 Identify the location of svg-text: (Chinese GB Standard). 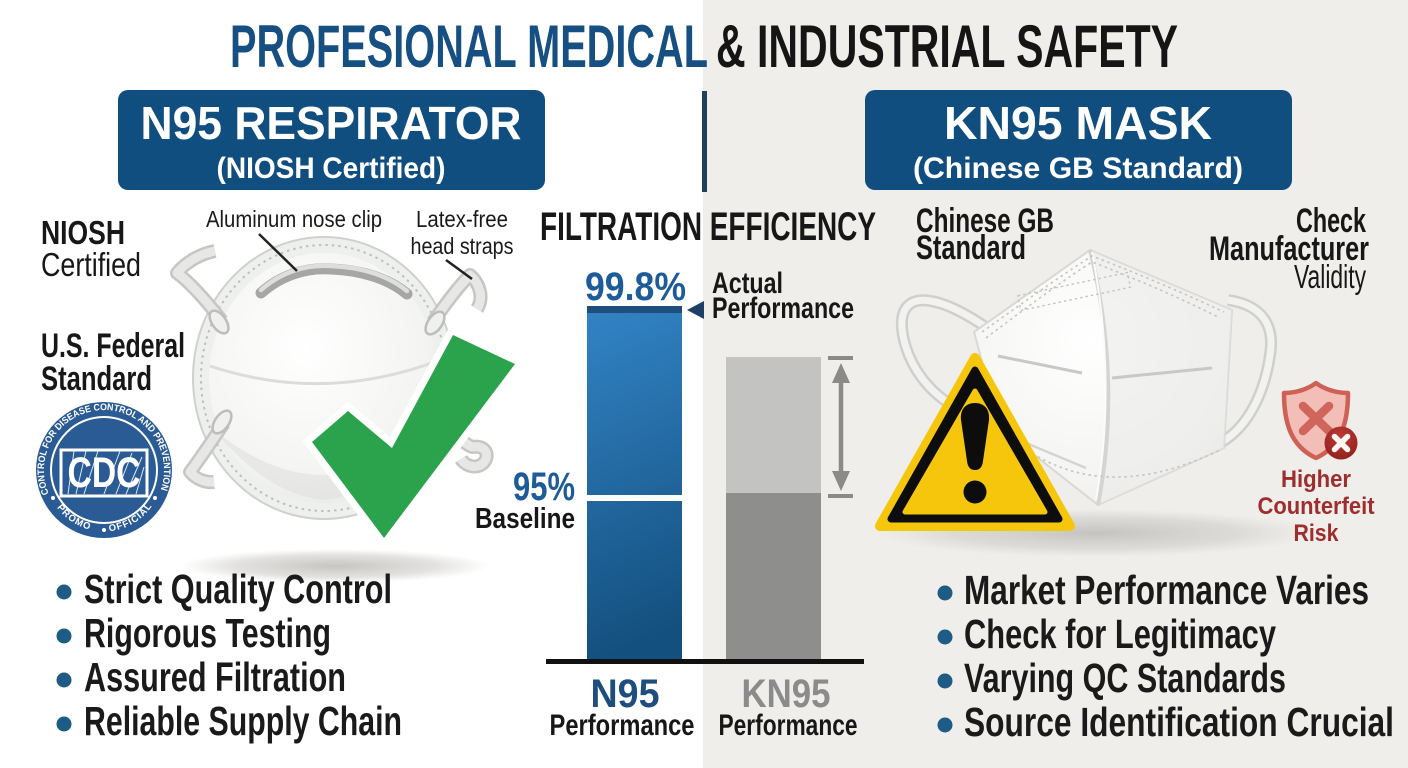
(1078, 168).